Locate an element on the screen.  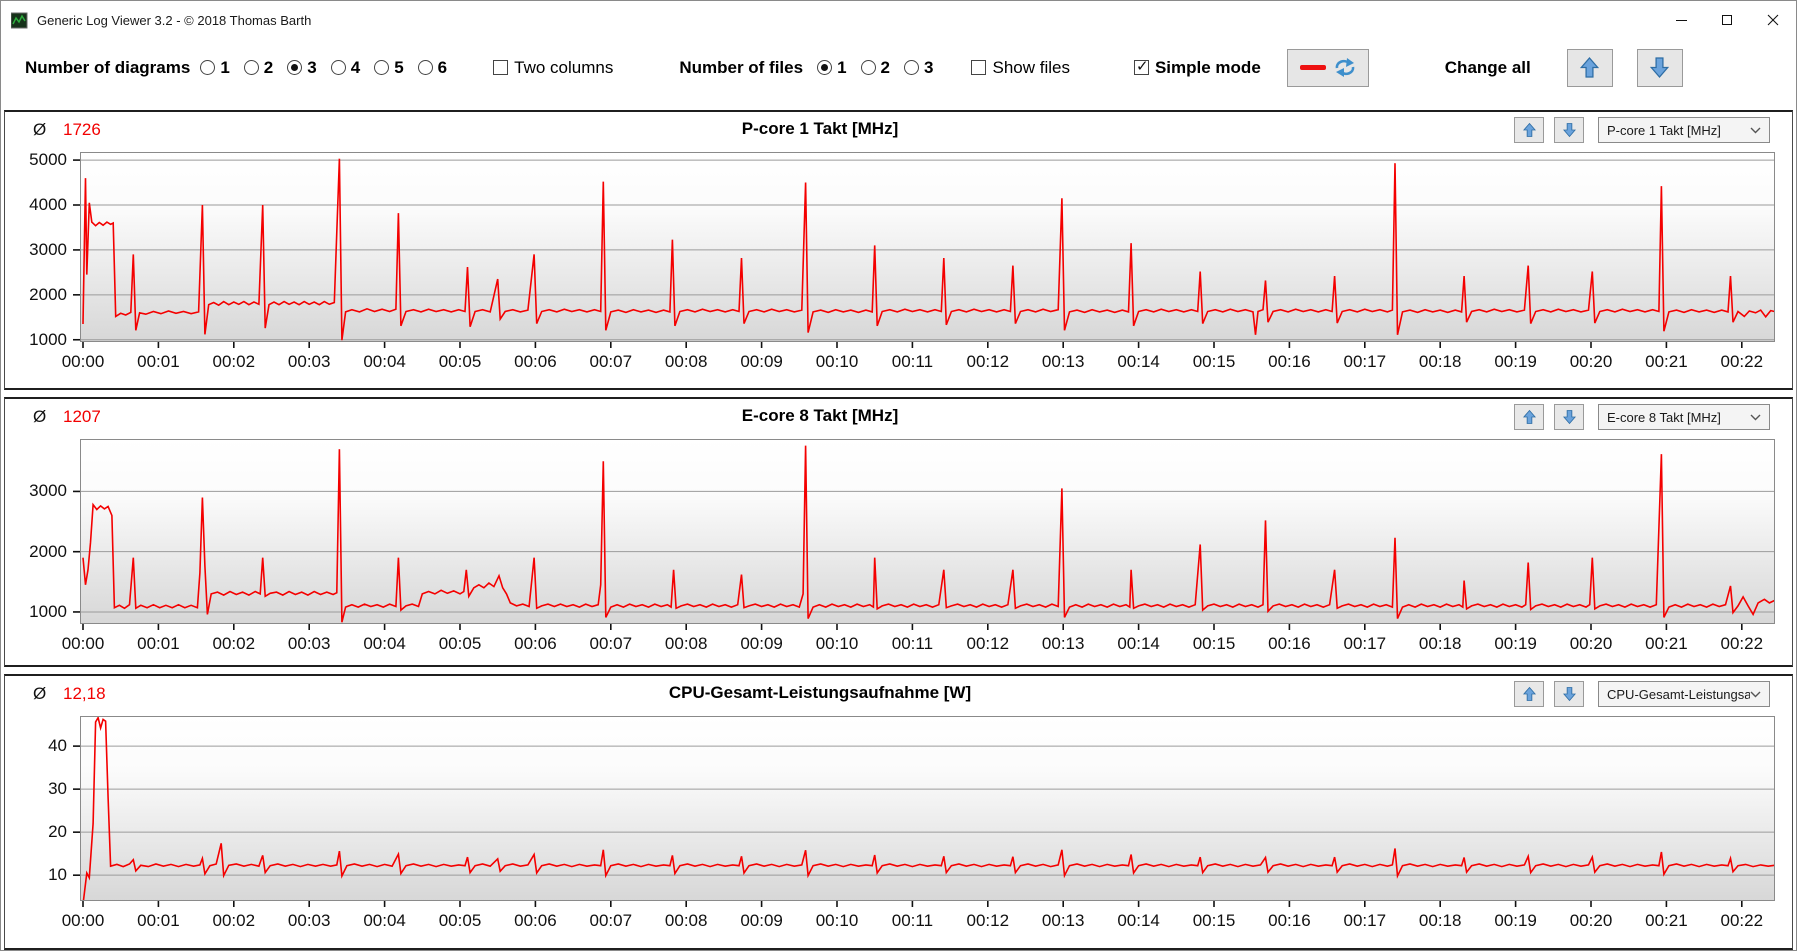
close-button is located at coordinates (1773, 20).